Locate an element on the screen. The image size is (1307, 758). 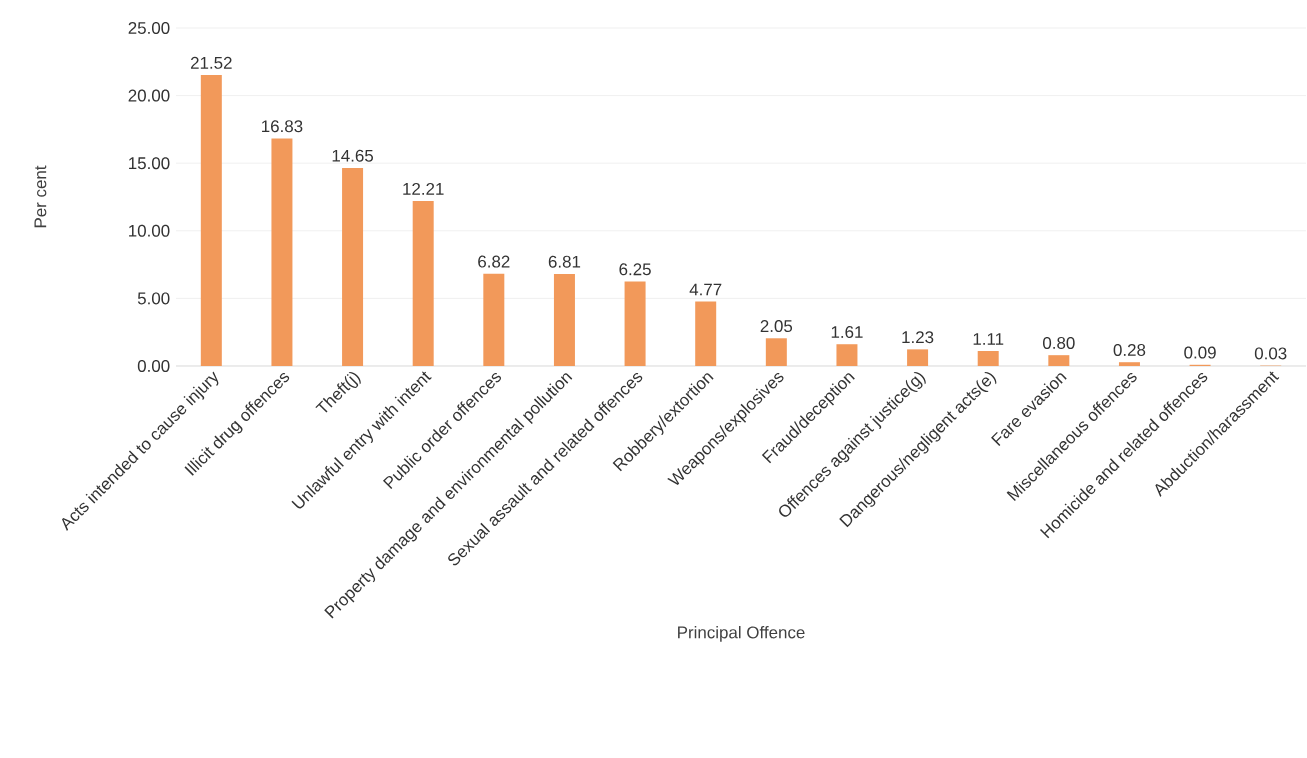
data-label: 1.23 is located at coordinates (918, 337).